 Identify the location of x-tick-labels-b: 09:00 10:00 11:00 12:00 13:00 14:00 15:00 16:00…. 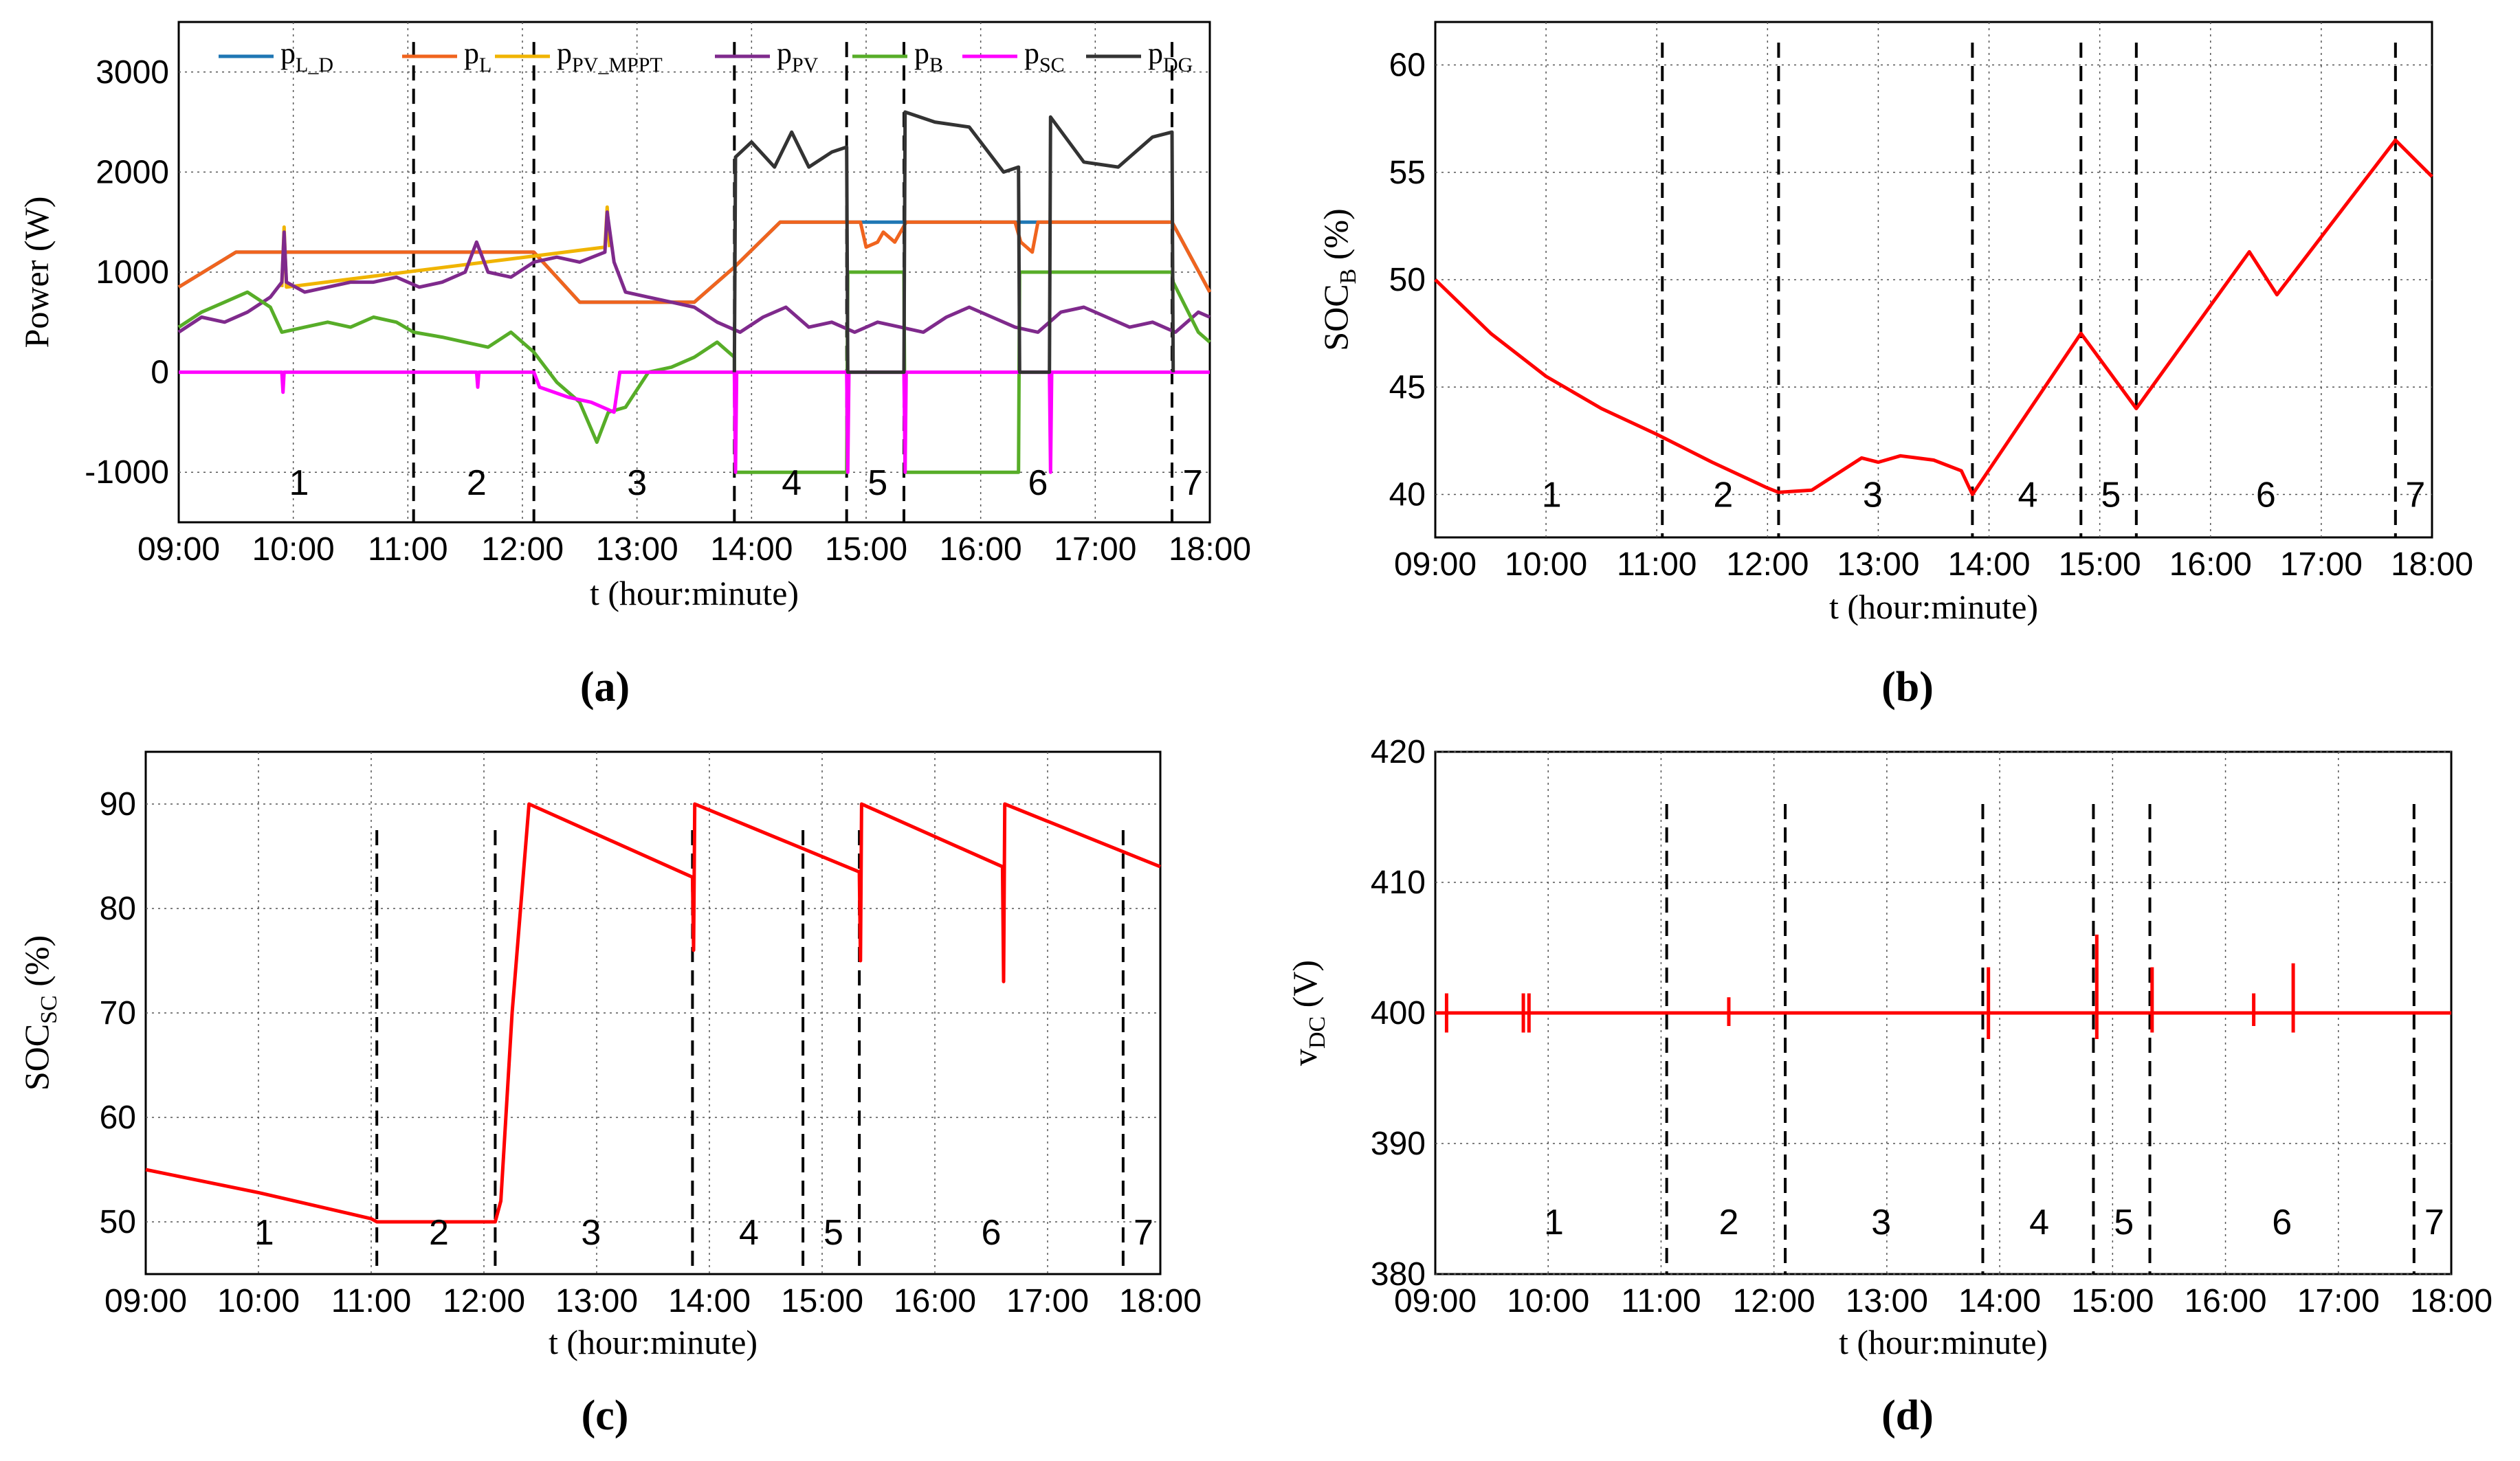
(1933, 564).